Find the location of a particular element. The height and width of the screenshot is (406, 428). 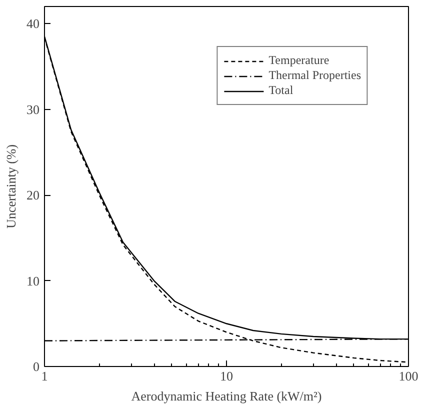

y-axis-title: Uncertainty (%) is located at coordinates (11, 186).